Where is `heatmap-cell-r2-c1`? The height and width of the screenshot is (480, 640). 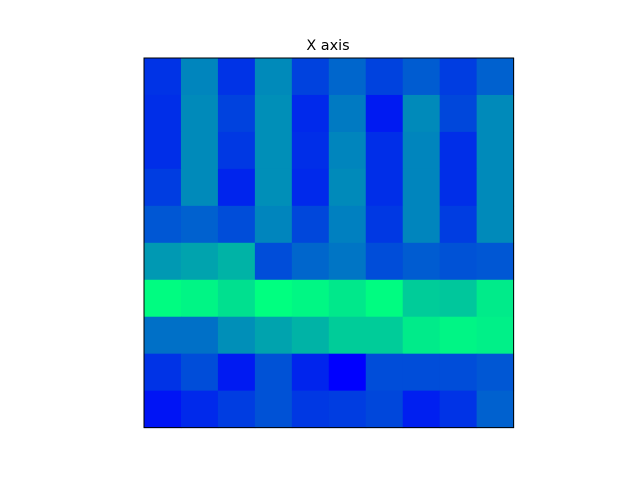 heatmap-cell-r2-c1 is located at coordinates (199, 150).